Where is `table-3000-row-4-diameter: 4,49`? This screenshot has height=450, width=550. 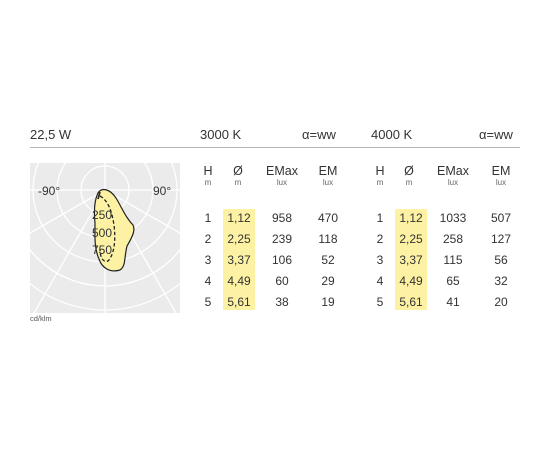 table-3000-row-4-diameter: 4,49 is located at coordinates (239, 281).